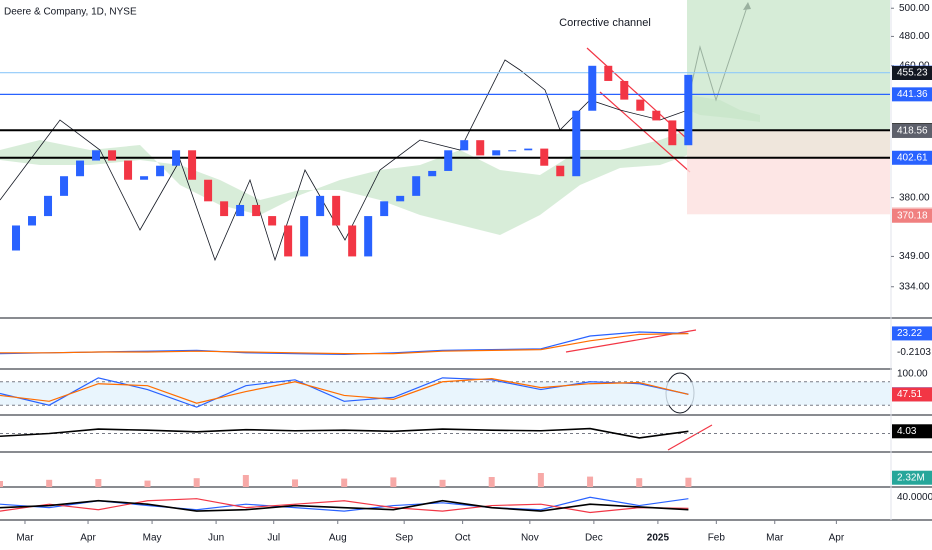  What do you see at coordinates (70, 12) in the screenshot?
I see `chart-title: Deere & Company, 1D, NYSE` at bounding box center [70, 12].